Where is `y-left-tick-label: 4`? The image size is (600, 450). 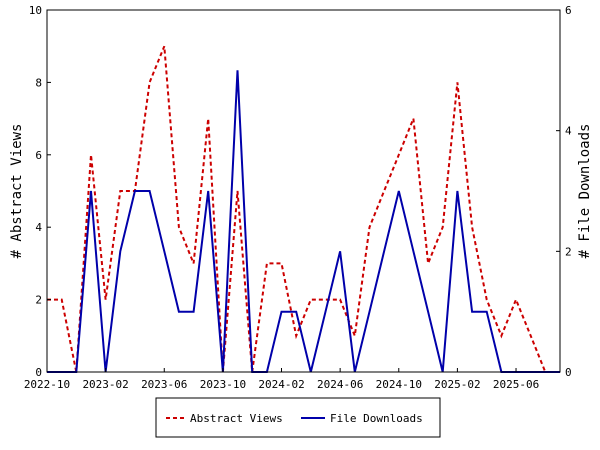 y-left-tick-label: 4 is located at coordinates (38, 227).